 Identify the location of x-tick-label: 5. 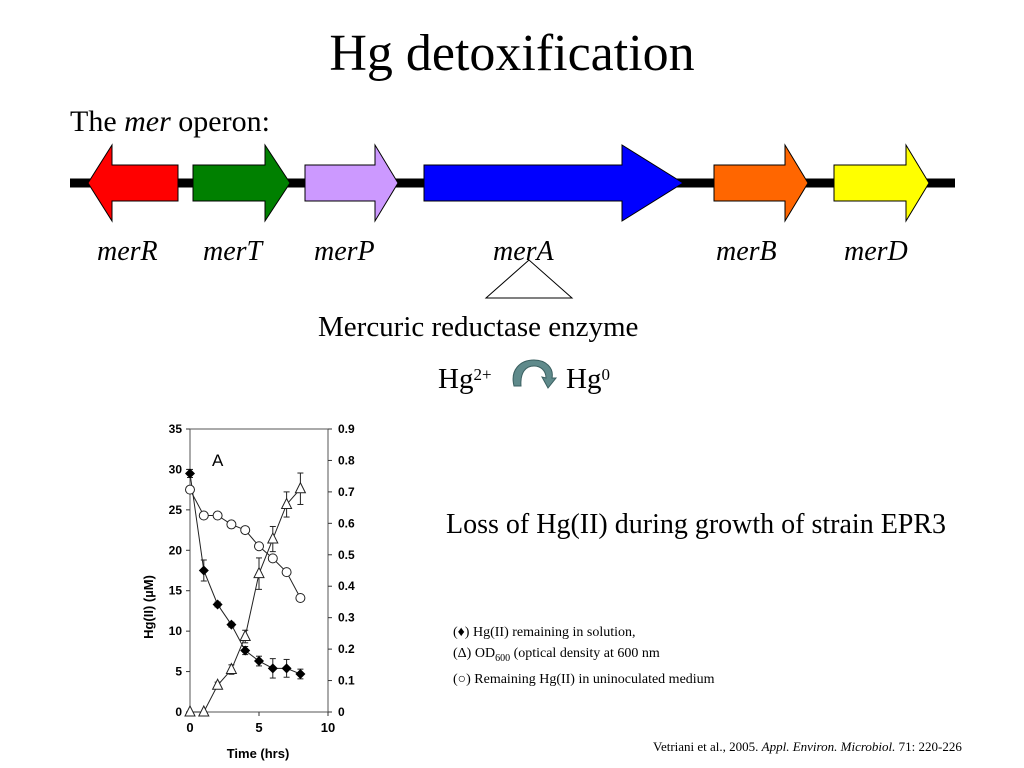
(258, 727).